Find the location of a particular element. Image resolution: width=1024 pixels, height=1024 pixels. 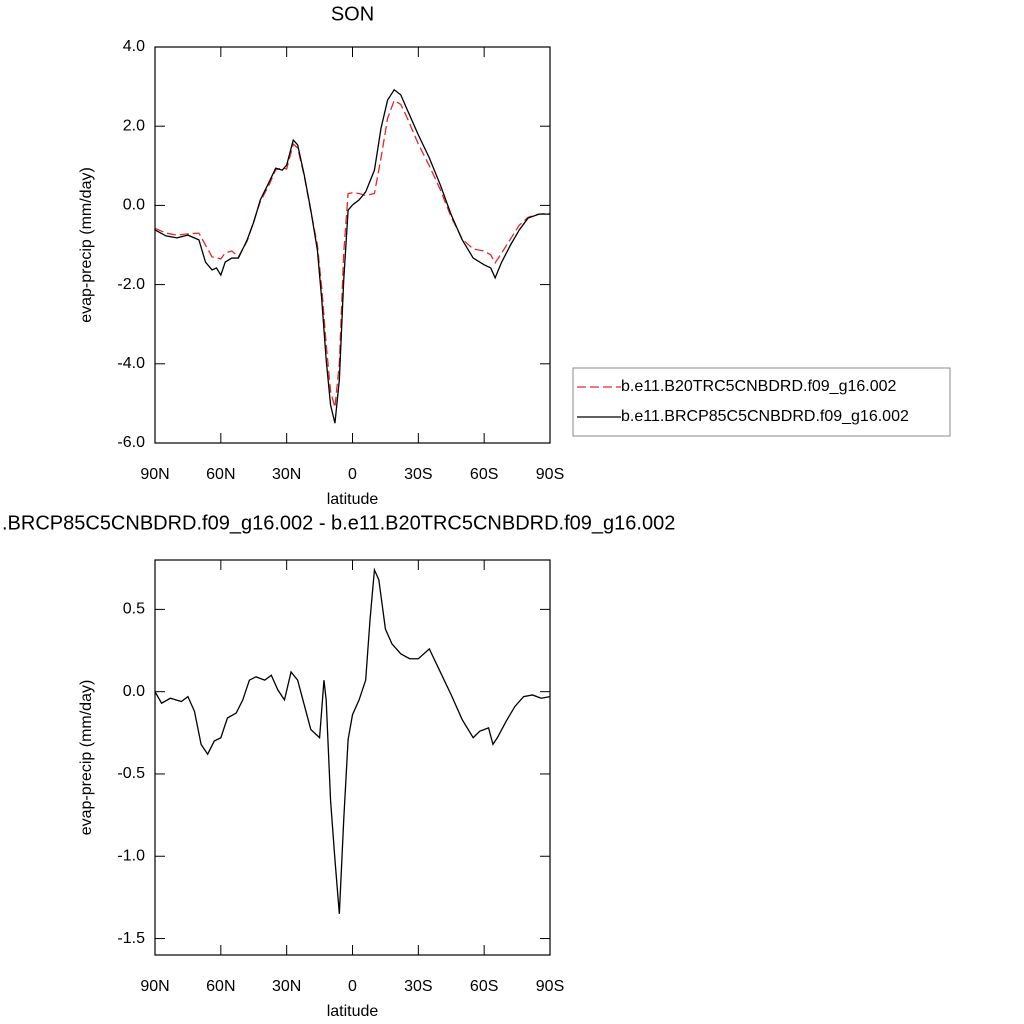

y-tick-label: -1.0 is located at coordinates (131, 855).